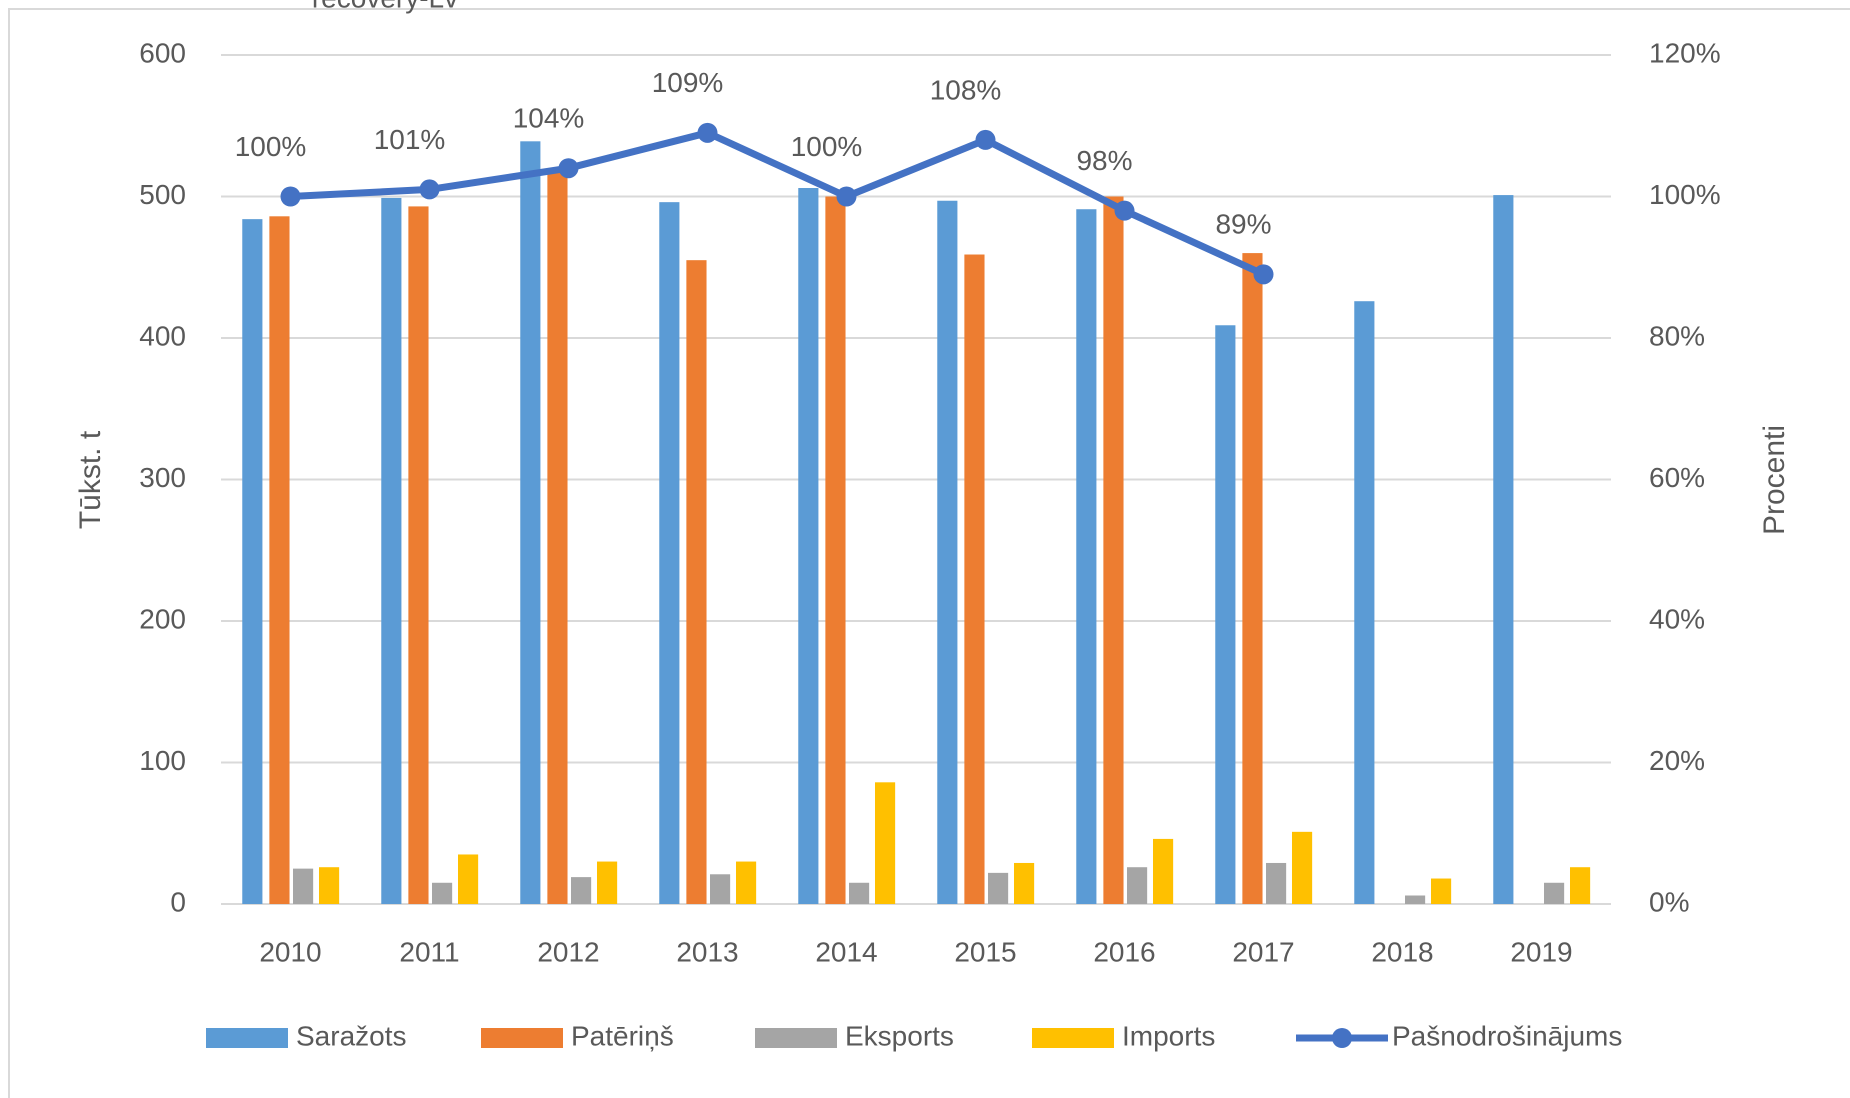  What do you see at coordinates (1243, 224) in the screenshot?
I see `data-label: 89%` at bounding box center [1243, 224].